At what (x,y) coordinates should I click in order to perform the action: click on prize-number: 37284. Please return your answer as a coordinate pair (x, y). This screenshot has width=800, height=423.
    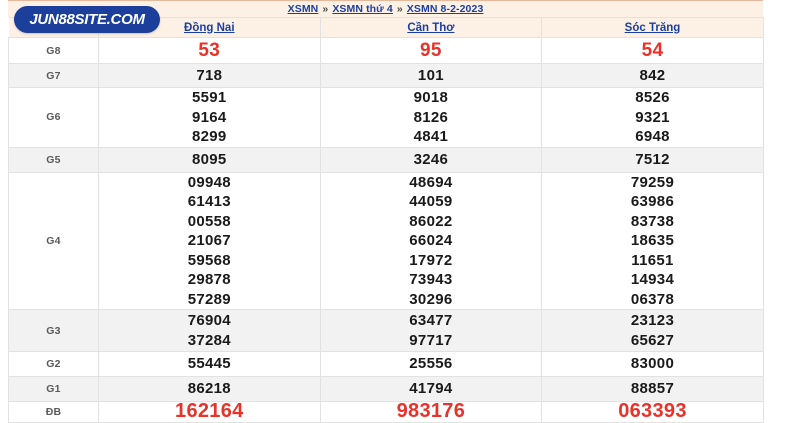
    Looking at the image, I should click on (209, 340).